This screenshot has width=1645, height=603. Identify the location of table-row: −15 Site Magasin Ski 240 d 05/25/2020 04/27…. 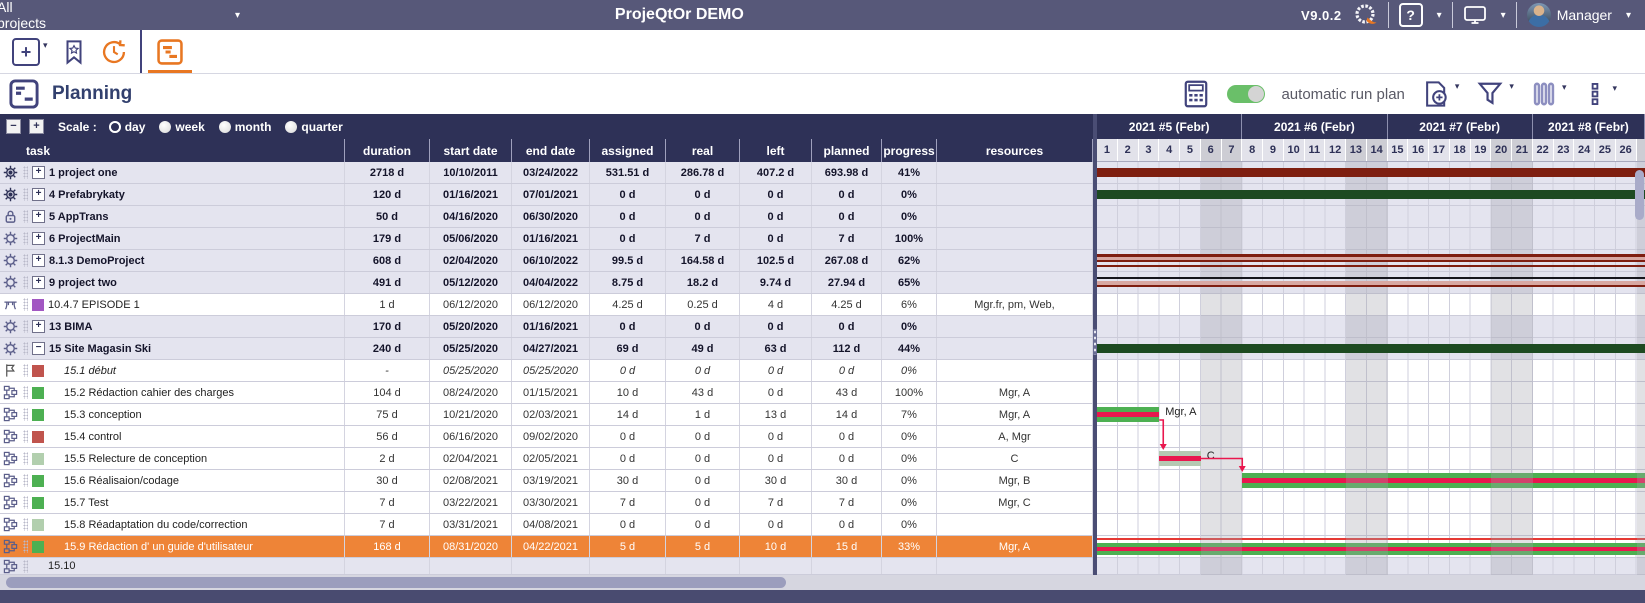
(546, 349).